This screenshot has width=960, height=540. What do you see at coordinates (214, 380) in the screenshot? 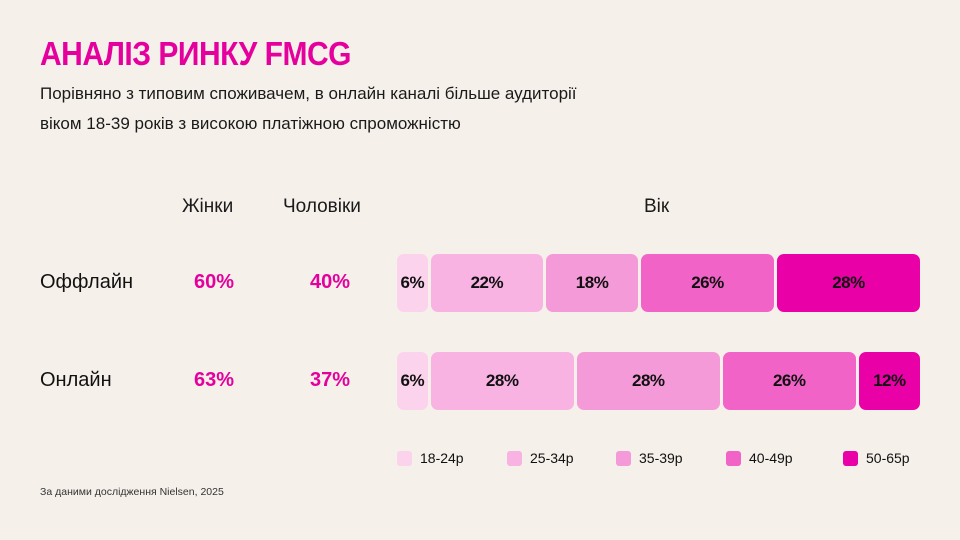
I see `women-value: 63%` at bounding box center [214, 380].